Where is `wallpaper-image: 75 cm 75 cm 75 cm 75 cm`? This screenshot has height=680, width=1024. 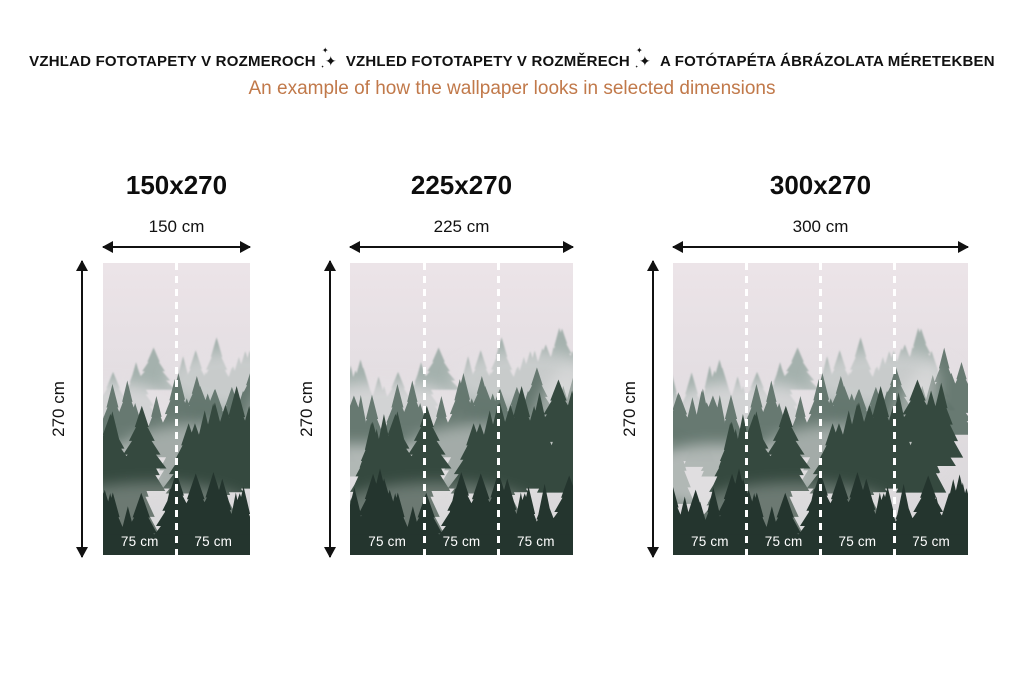 wallpaper-image: 75 cm 75 cm 75 cm 75 cm is located at coordinates (820, 409).